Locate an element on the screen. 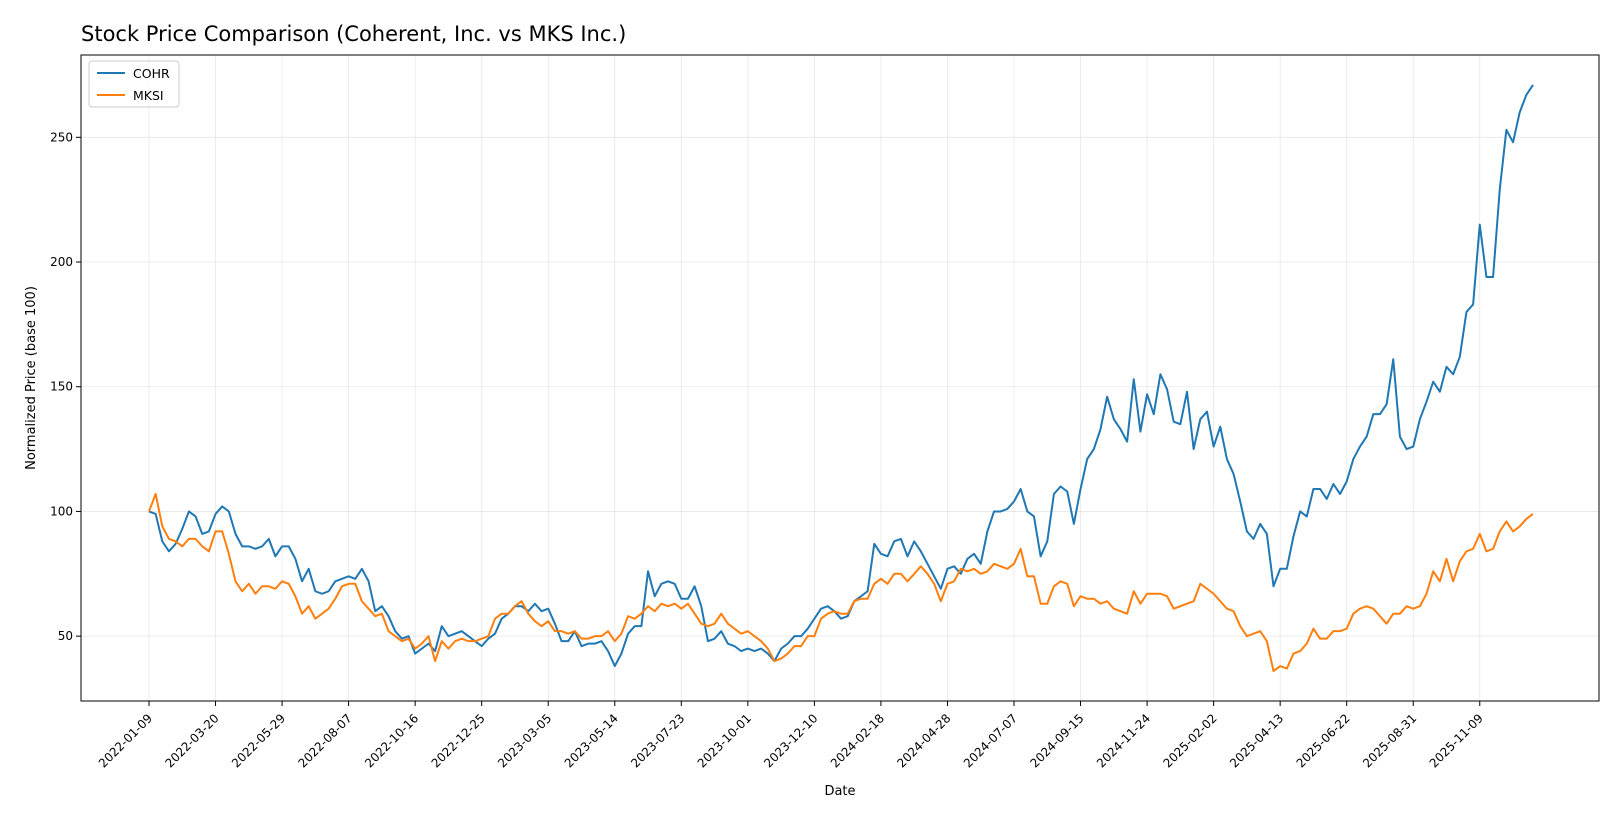 This screenshot has width=1620, height=819. x-tick-label: 2025-11-09 is located at coordinates (1456, 740).